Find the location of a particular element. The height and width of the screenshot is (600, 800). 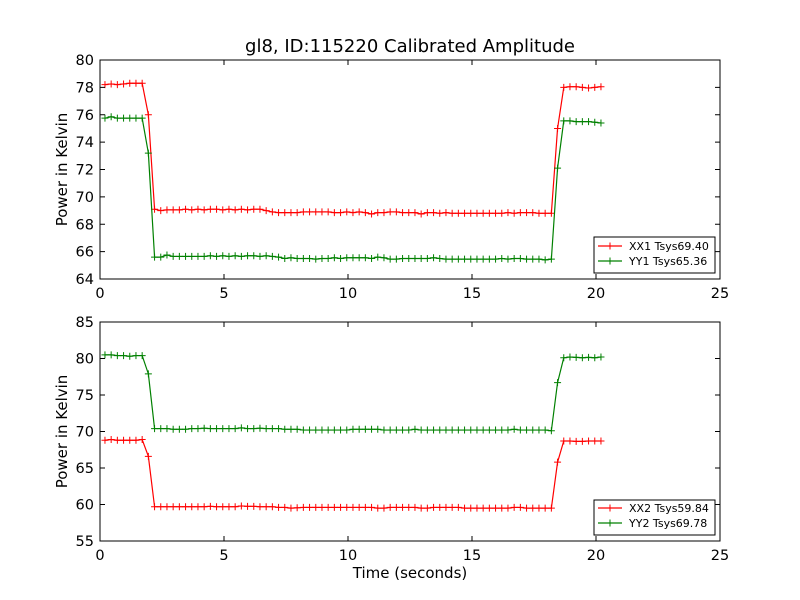

legend-label: YY1 Tsys65.36 is located at coordinates (667, 261).